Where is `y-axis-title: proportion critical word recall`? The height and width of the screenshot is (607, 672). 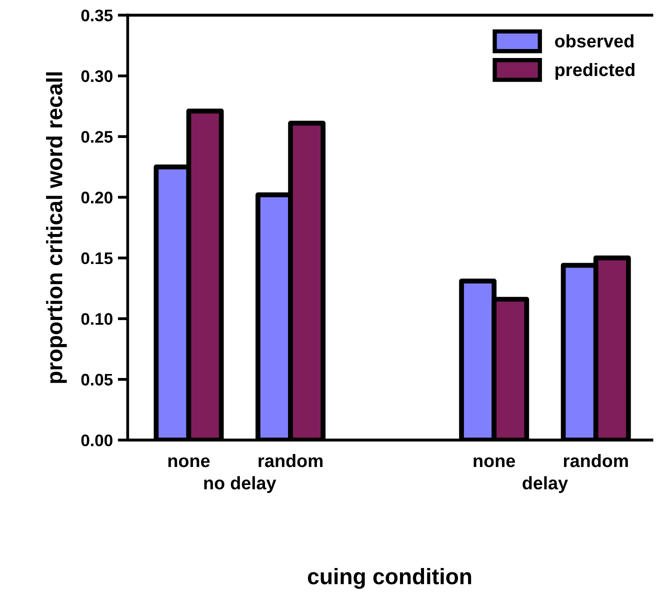 y-axis-title: proportion critical word recall is located at coordinates (56, 227).